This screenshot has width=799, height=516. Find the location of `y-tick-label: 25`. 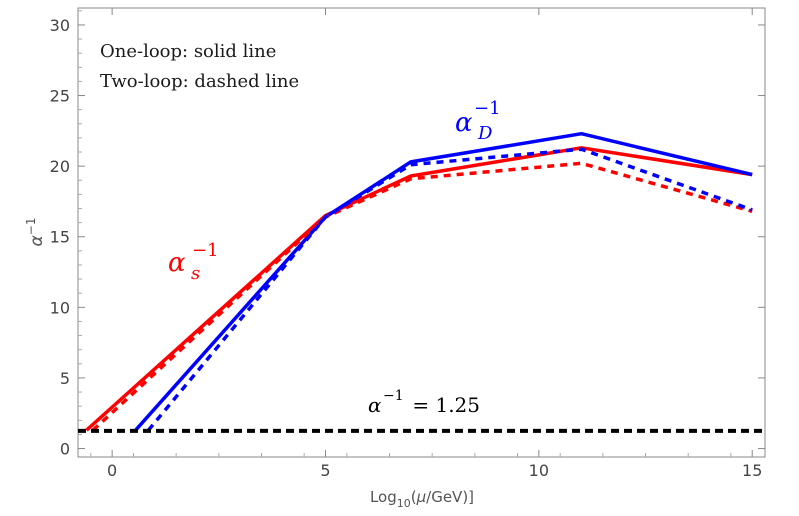

y-tick-label: 25 is located at coordinates (60, 96).